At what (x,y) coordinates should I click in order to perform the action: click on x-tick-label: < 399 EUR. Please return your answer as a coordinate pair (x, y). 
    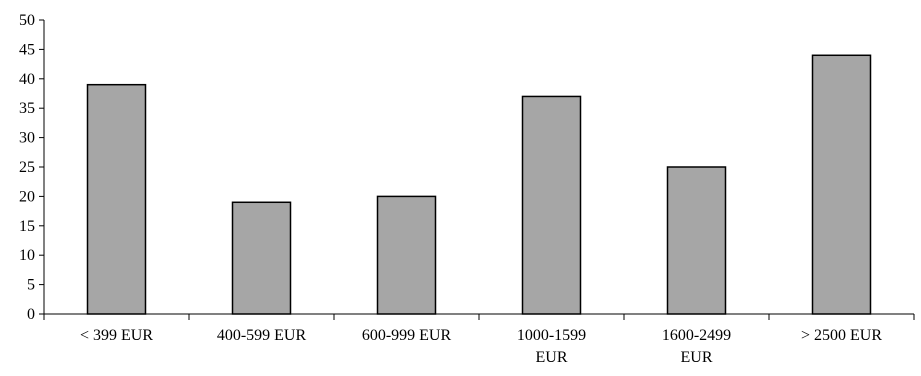
    Looking at the image, I should click on (116, 335).